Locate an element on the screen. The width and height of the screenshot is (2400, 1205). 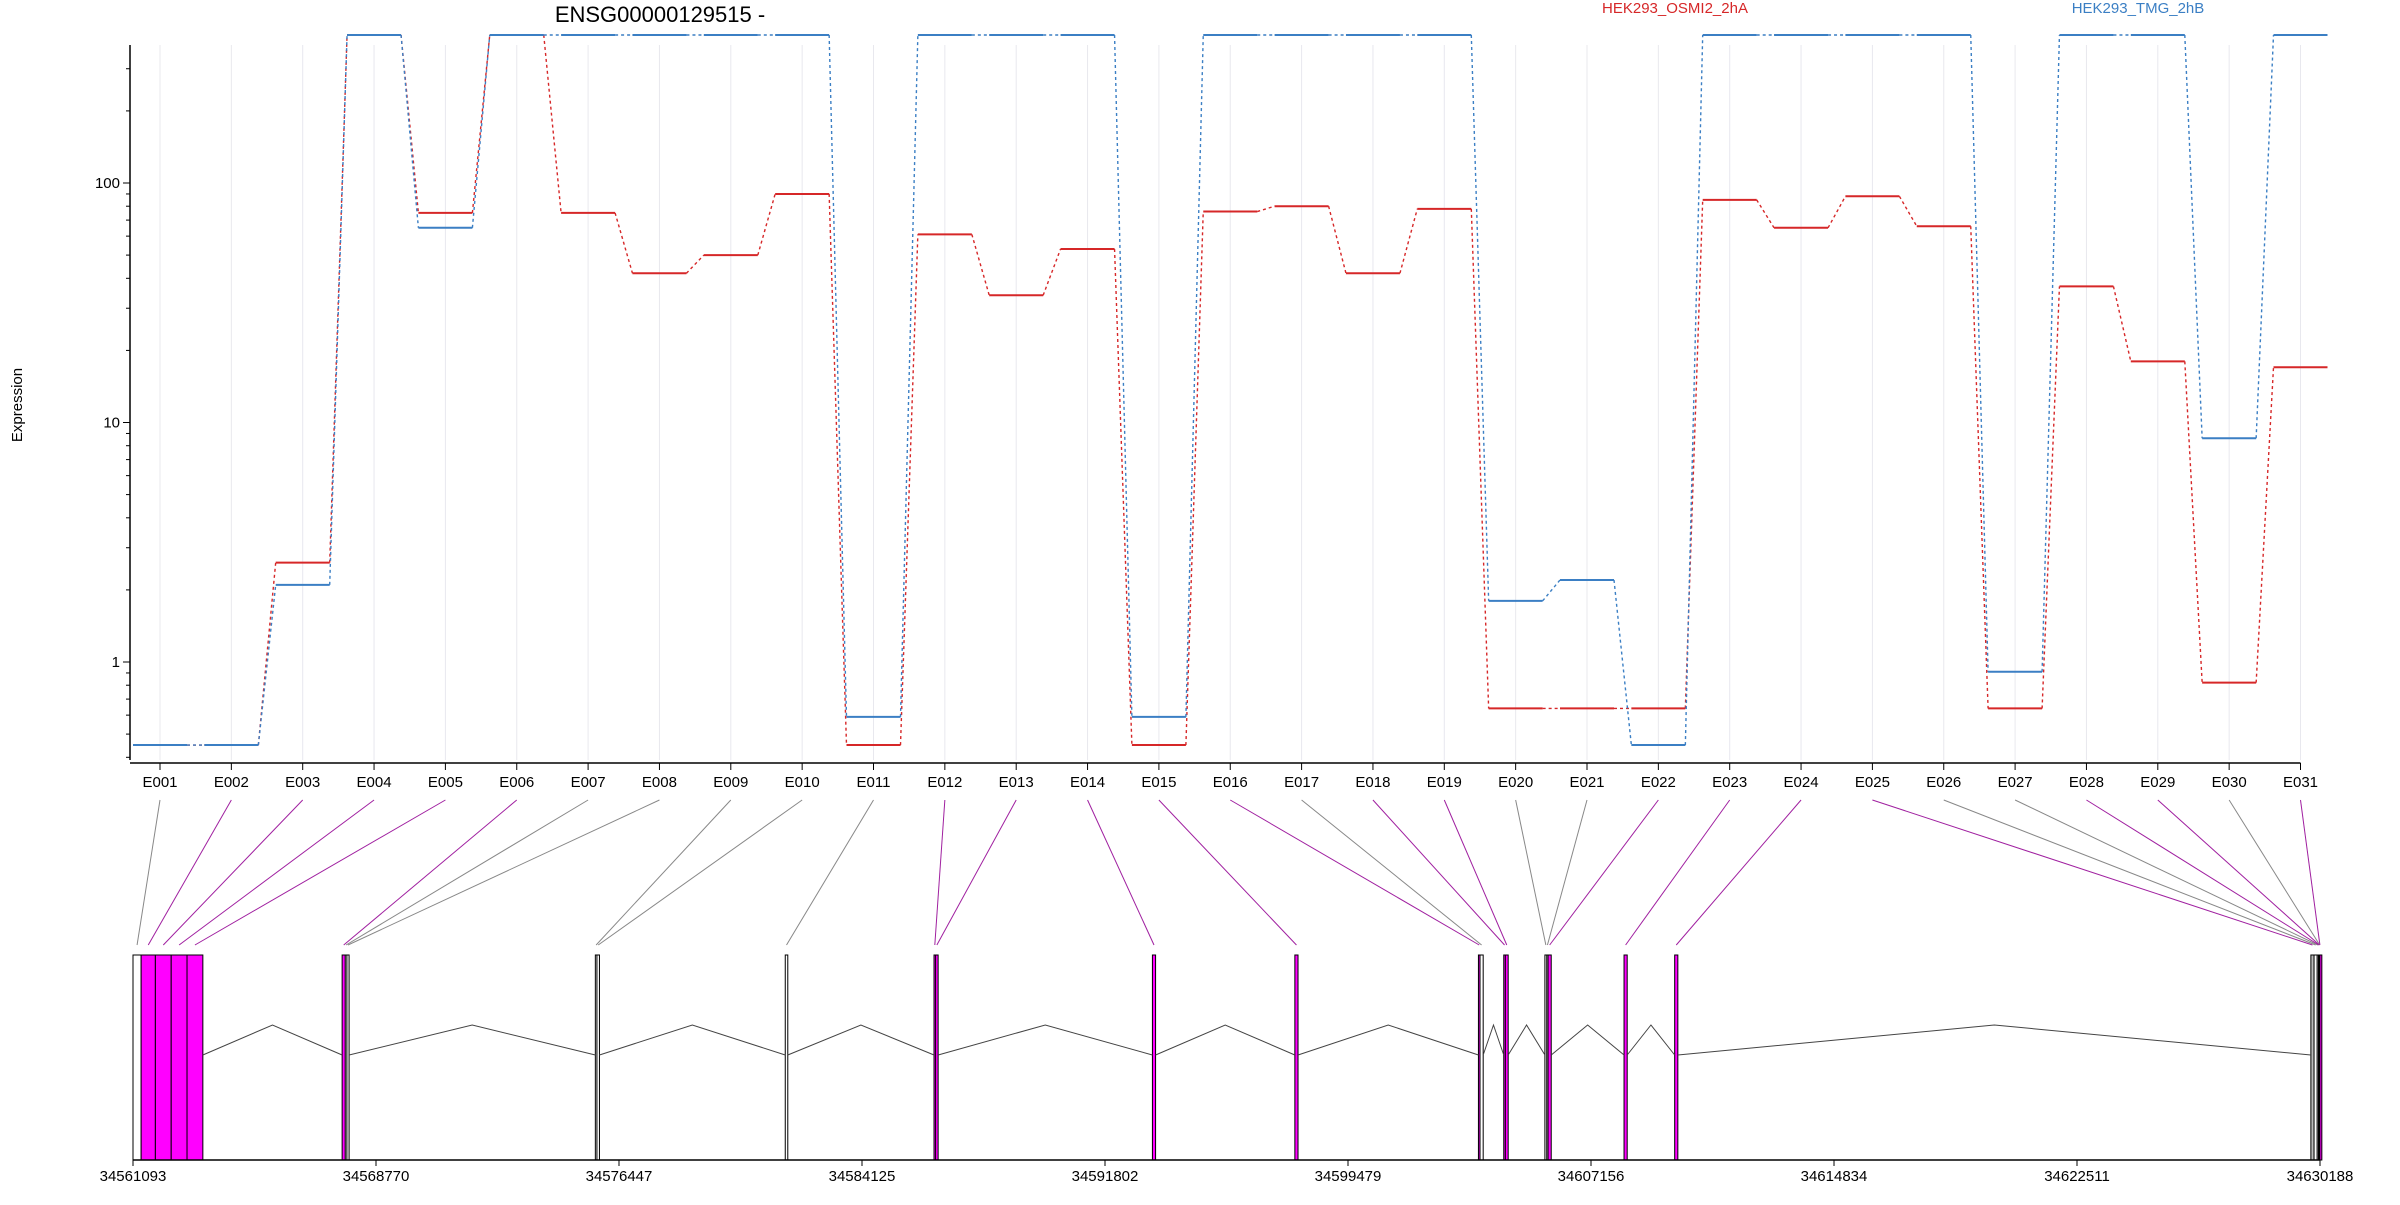
exon-connector-E014 is located at coordinates (1121, 872).